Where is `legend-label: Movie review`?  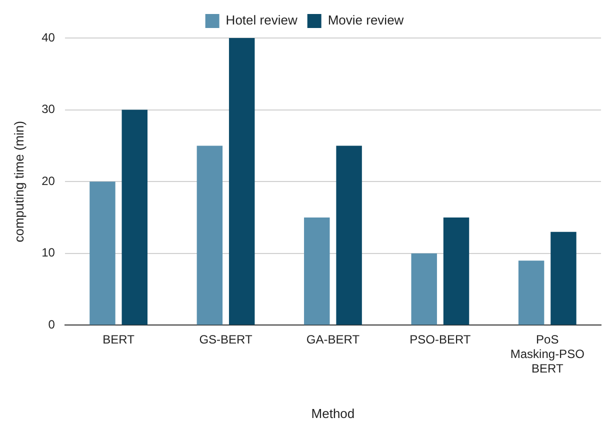
legend-label: Movie review is located at coordinates (366, 20).